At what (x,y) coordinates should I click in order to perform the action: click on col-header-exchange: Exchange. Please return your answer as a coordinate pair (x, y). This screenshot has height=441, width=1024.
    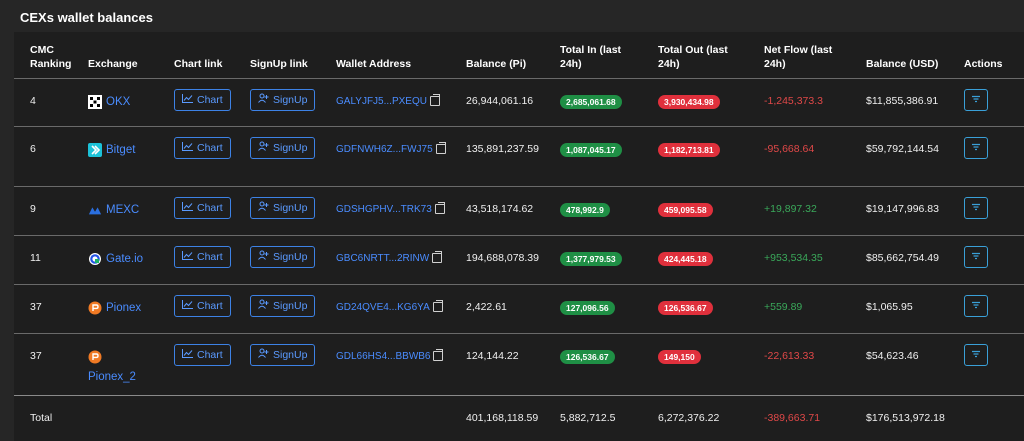
    Looking at the image, I should click on (113, 63).